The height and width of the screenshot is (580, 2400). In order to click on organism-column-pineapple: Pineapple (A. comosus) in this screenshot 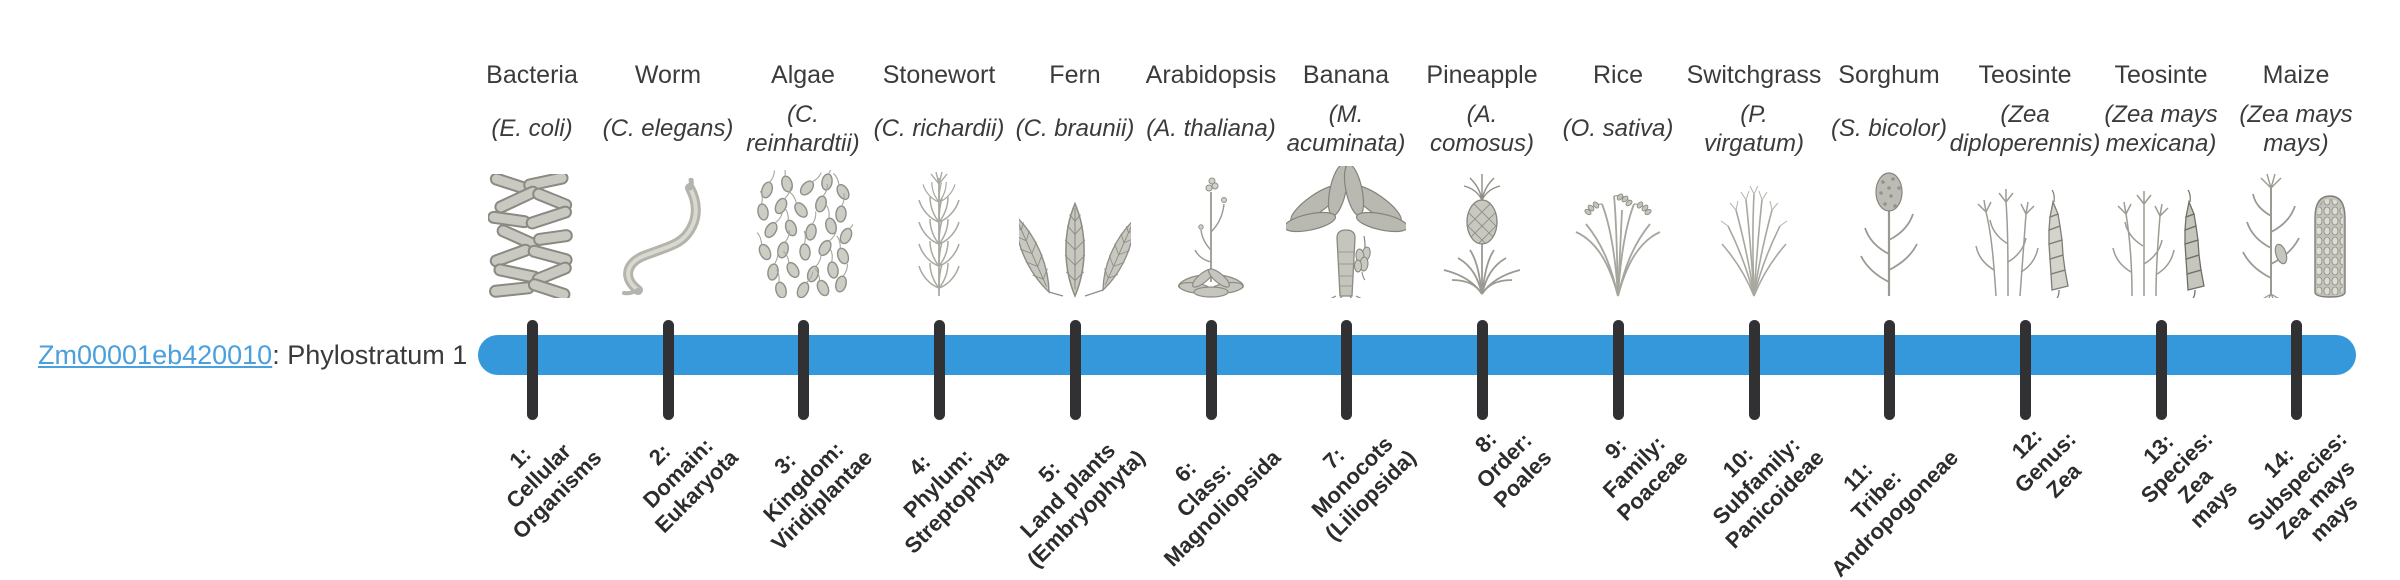, I will do `click(1482, 179)`.